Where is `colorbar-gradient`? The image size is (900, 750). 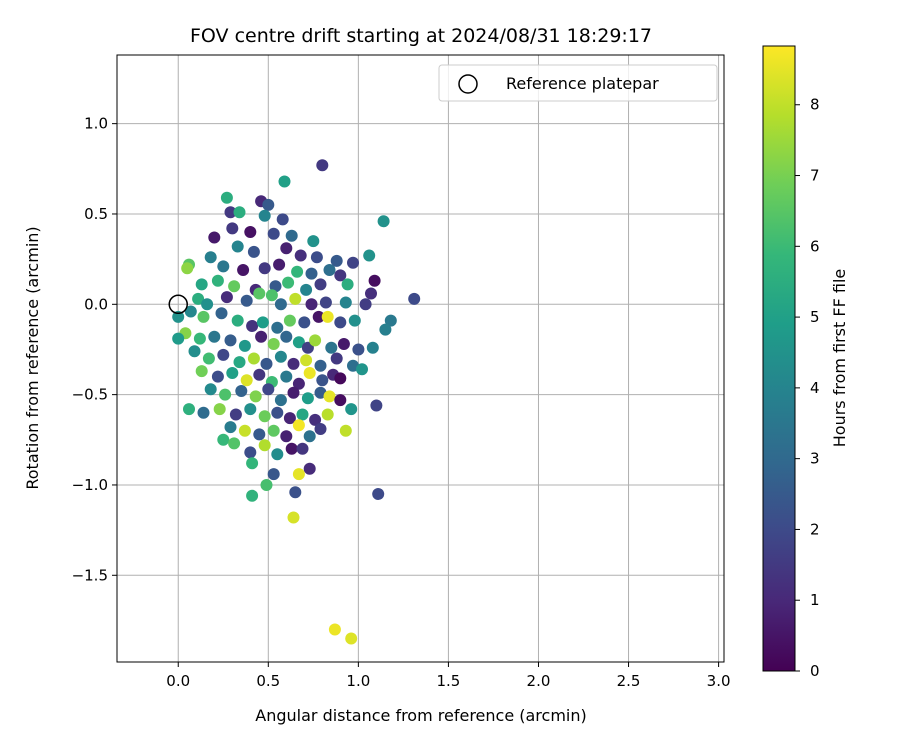
colorbar-gradient is located at coordinates (779, 358).